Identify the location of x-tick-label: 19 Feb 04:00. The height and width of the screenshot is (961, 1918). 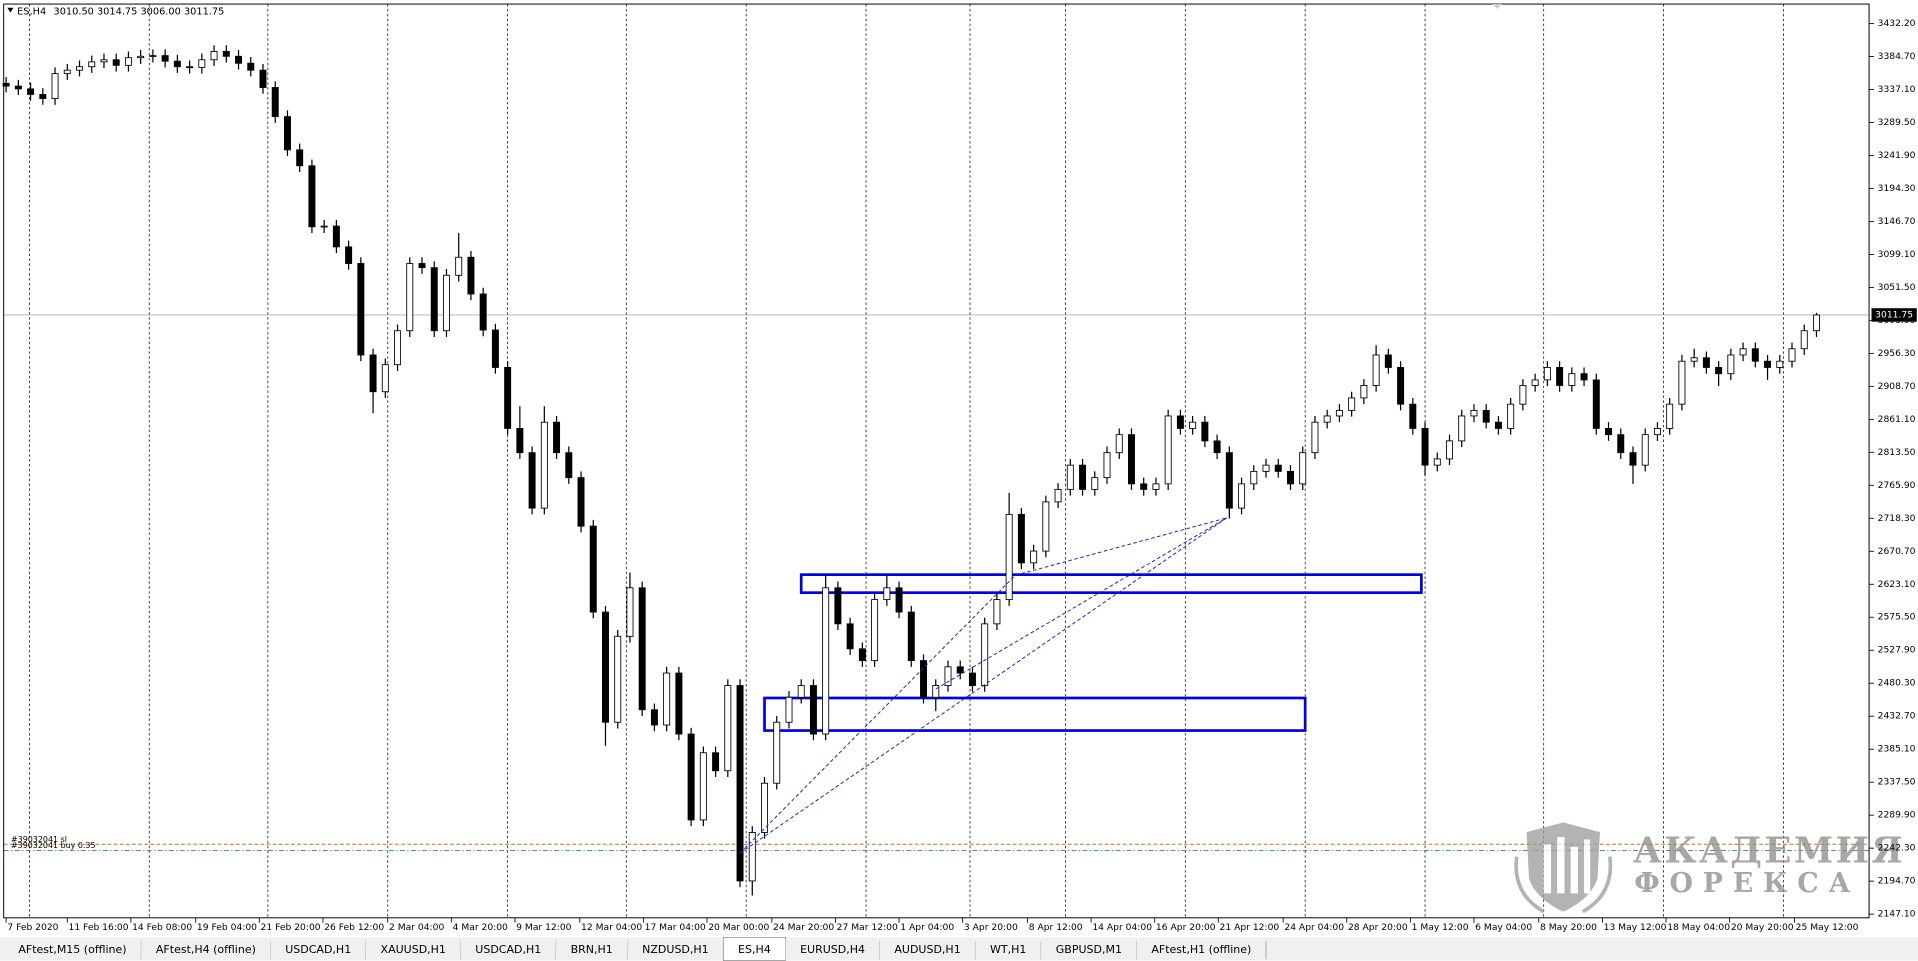
(227, 927).